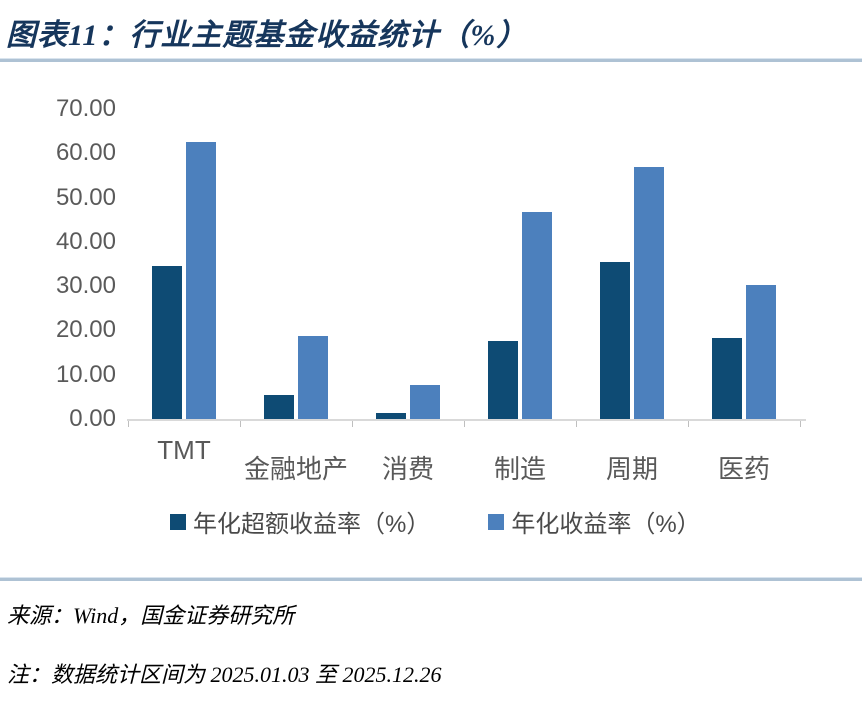 Image resolution: width=862 pixels, height=701 pixels. What do you see at coordinates (151, 615) in the screenshot?
I see `source-text: 来源：Wind，国金证券研究所` at bounding box center [151, 615].